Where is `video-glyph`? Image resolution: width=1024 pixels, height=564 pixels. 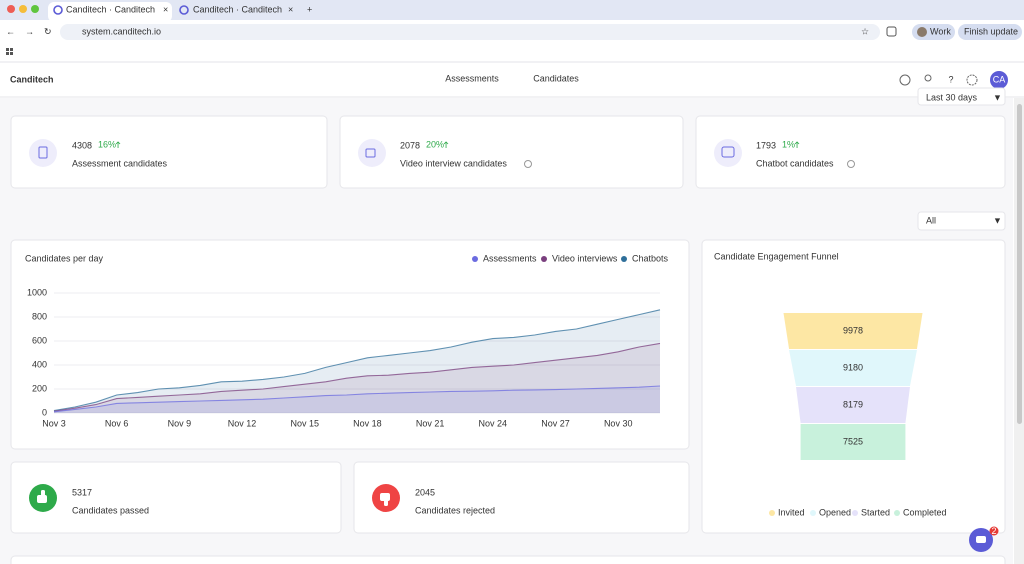 video-glyph is located at coordinates (370, 153).